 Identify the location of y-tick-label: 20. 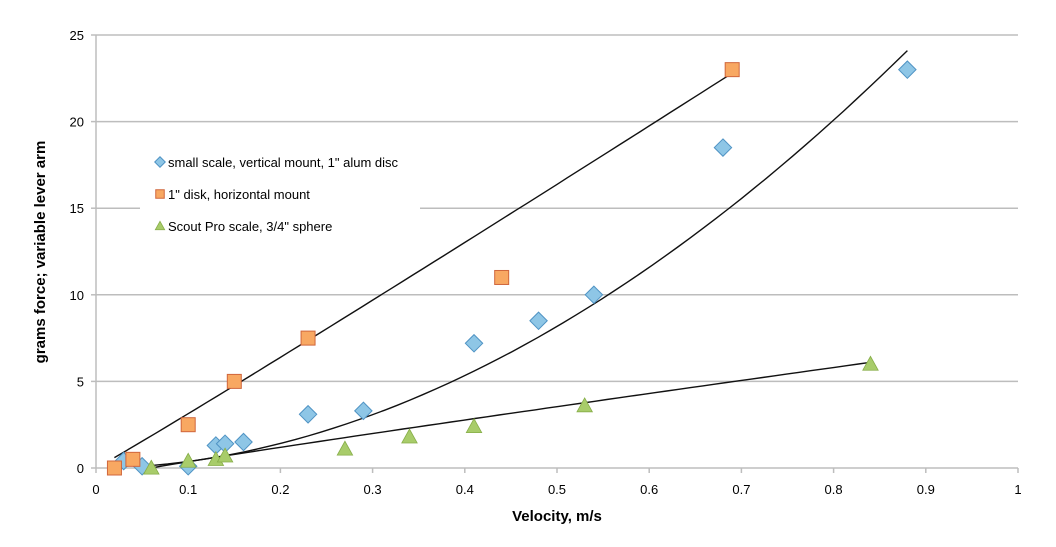
(77, 122).